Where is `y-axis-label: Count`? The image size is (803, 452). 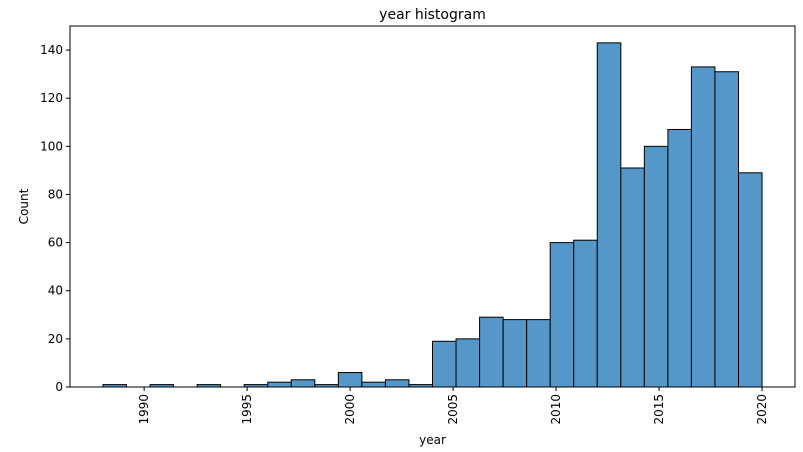
y-axis-label: Count is located at coordinates (24, 206).